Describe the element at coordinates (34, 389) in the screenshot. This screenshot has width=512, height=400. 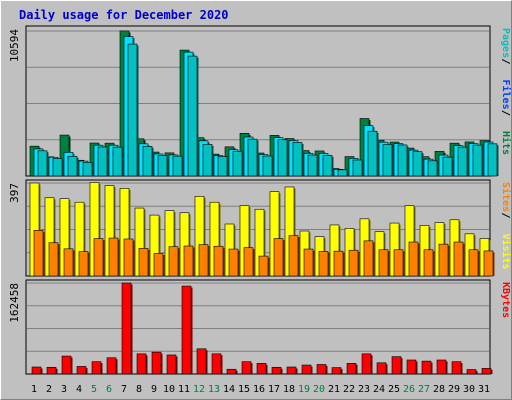
I see `x-tick-label-day-1: 1` at that location.